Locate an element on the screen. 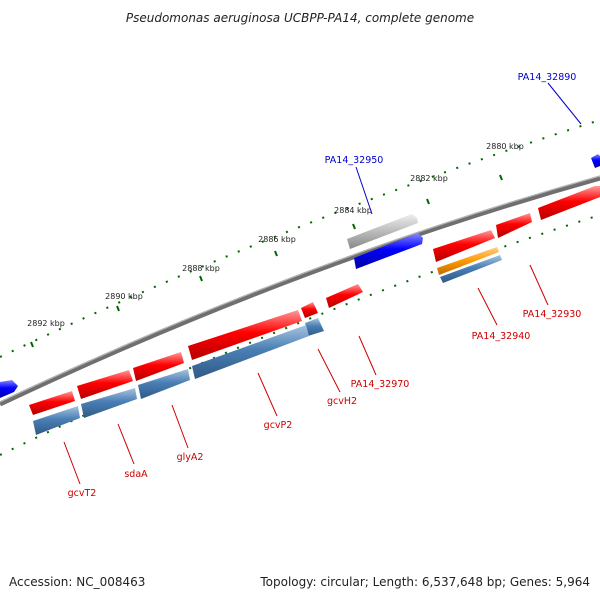 This screenshot has height=600, width=600. feature-pa14-32940-orange is located at coordinates (468, 261).